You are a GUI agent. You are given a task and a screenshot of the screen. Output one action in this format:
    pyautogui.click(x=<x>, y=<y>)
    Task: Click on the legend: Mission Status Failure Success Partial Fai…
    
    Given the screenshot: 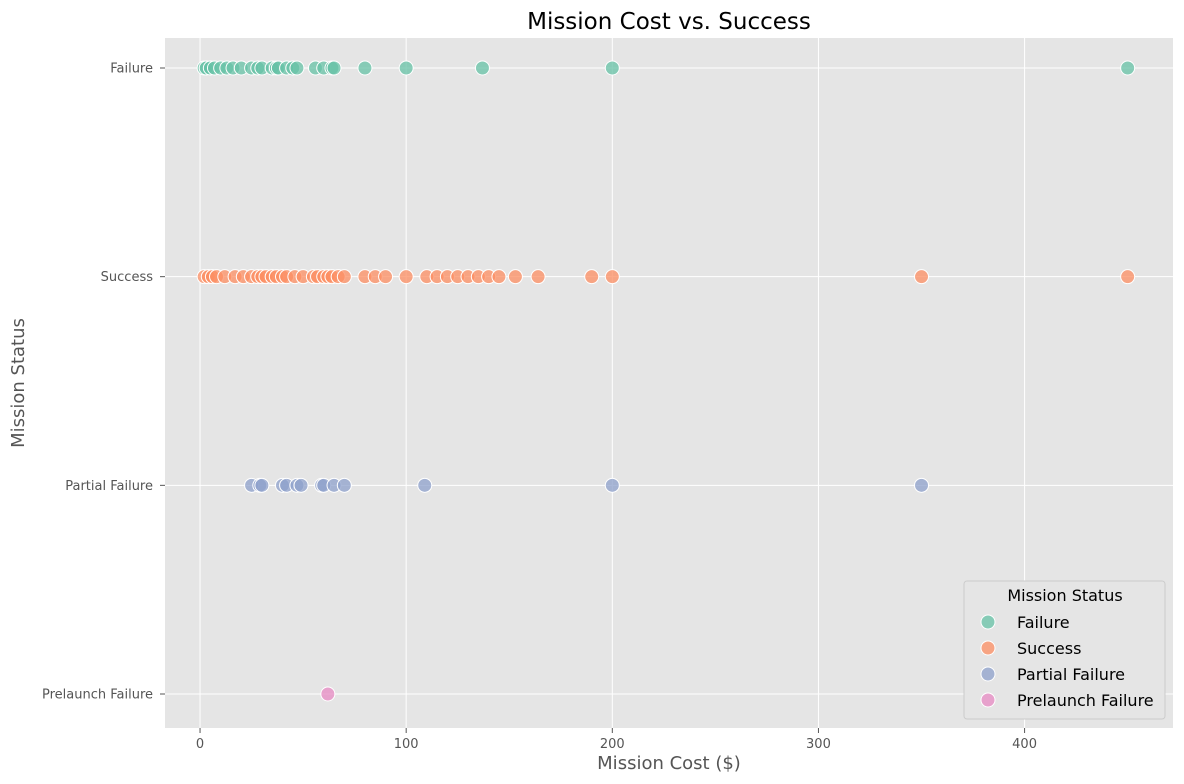 What is the action you would take?
    pyautogui.click(x=1064, y=650)
    